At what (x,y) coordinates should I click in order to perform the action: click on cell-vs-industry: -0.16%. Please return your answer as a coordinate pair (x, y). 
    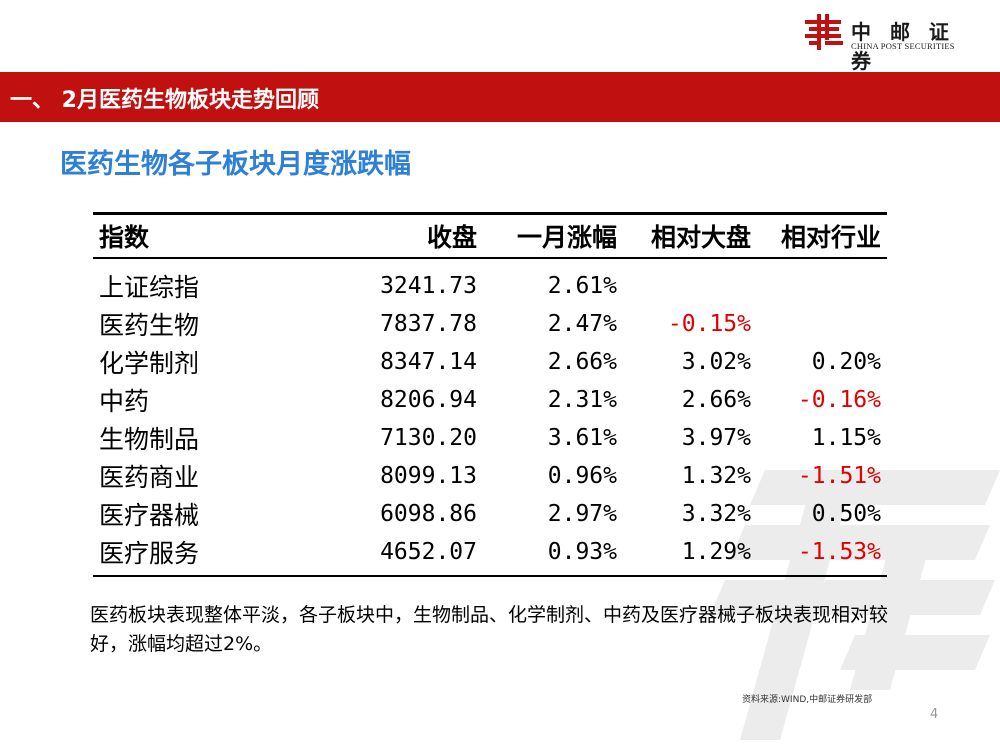
    Looking at the image, I should click on (839, 400).